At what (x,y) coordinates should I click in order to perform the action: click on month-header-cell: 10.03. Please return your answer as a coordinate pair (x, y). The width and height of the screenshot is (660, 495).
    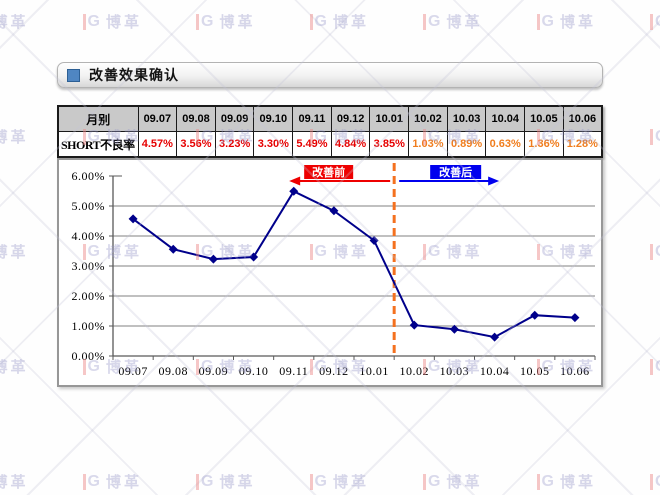
    Looking at the image, I should click on (466, 118).